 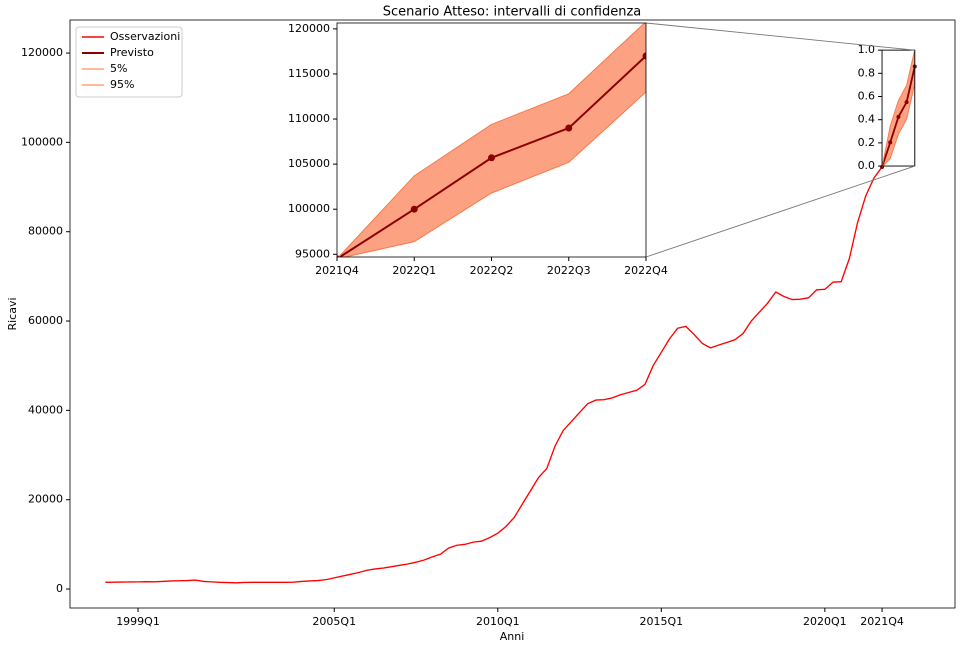 What do you see at coordinates (45, 409) in the screenshot?
I see `y-tick-label: 40000` at bounding box center [45, 409].